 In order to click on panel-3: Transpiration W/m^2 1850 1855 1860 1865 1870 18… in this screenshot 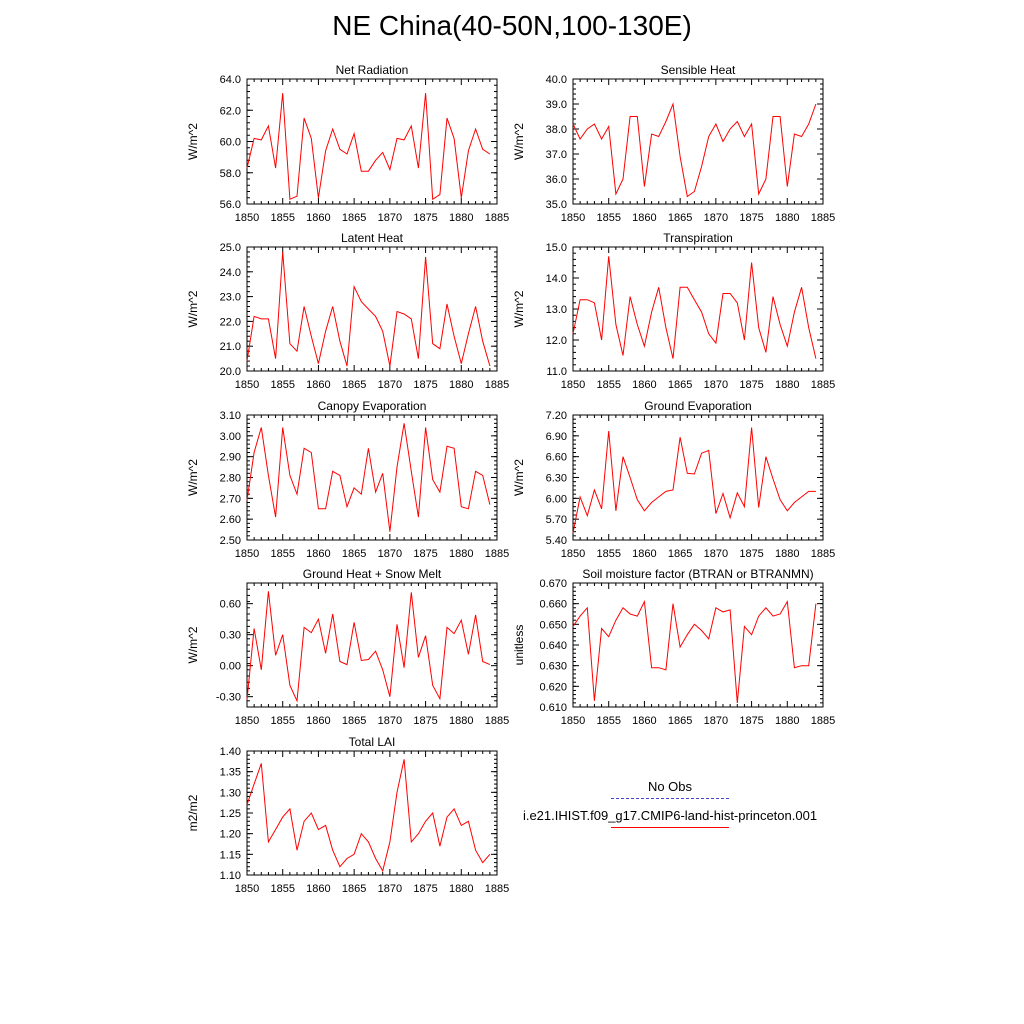, I will do `click(673, 311)`.